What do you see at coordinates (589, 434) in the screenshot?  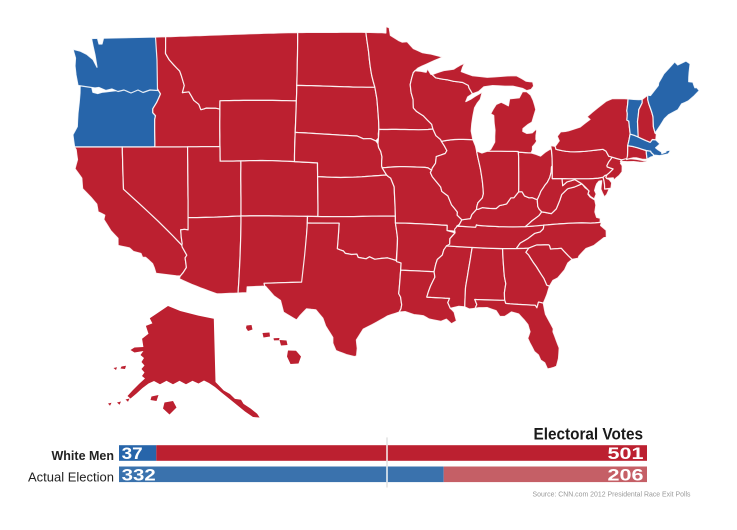 I see `svg-text: Electoral Votes` at bounding box center [589, 434].